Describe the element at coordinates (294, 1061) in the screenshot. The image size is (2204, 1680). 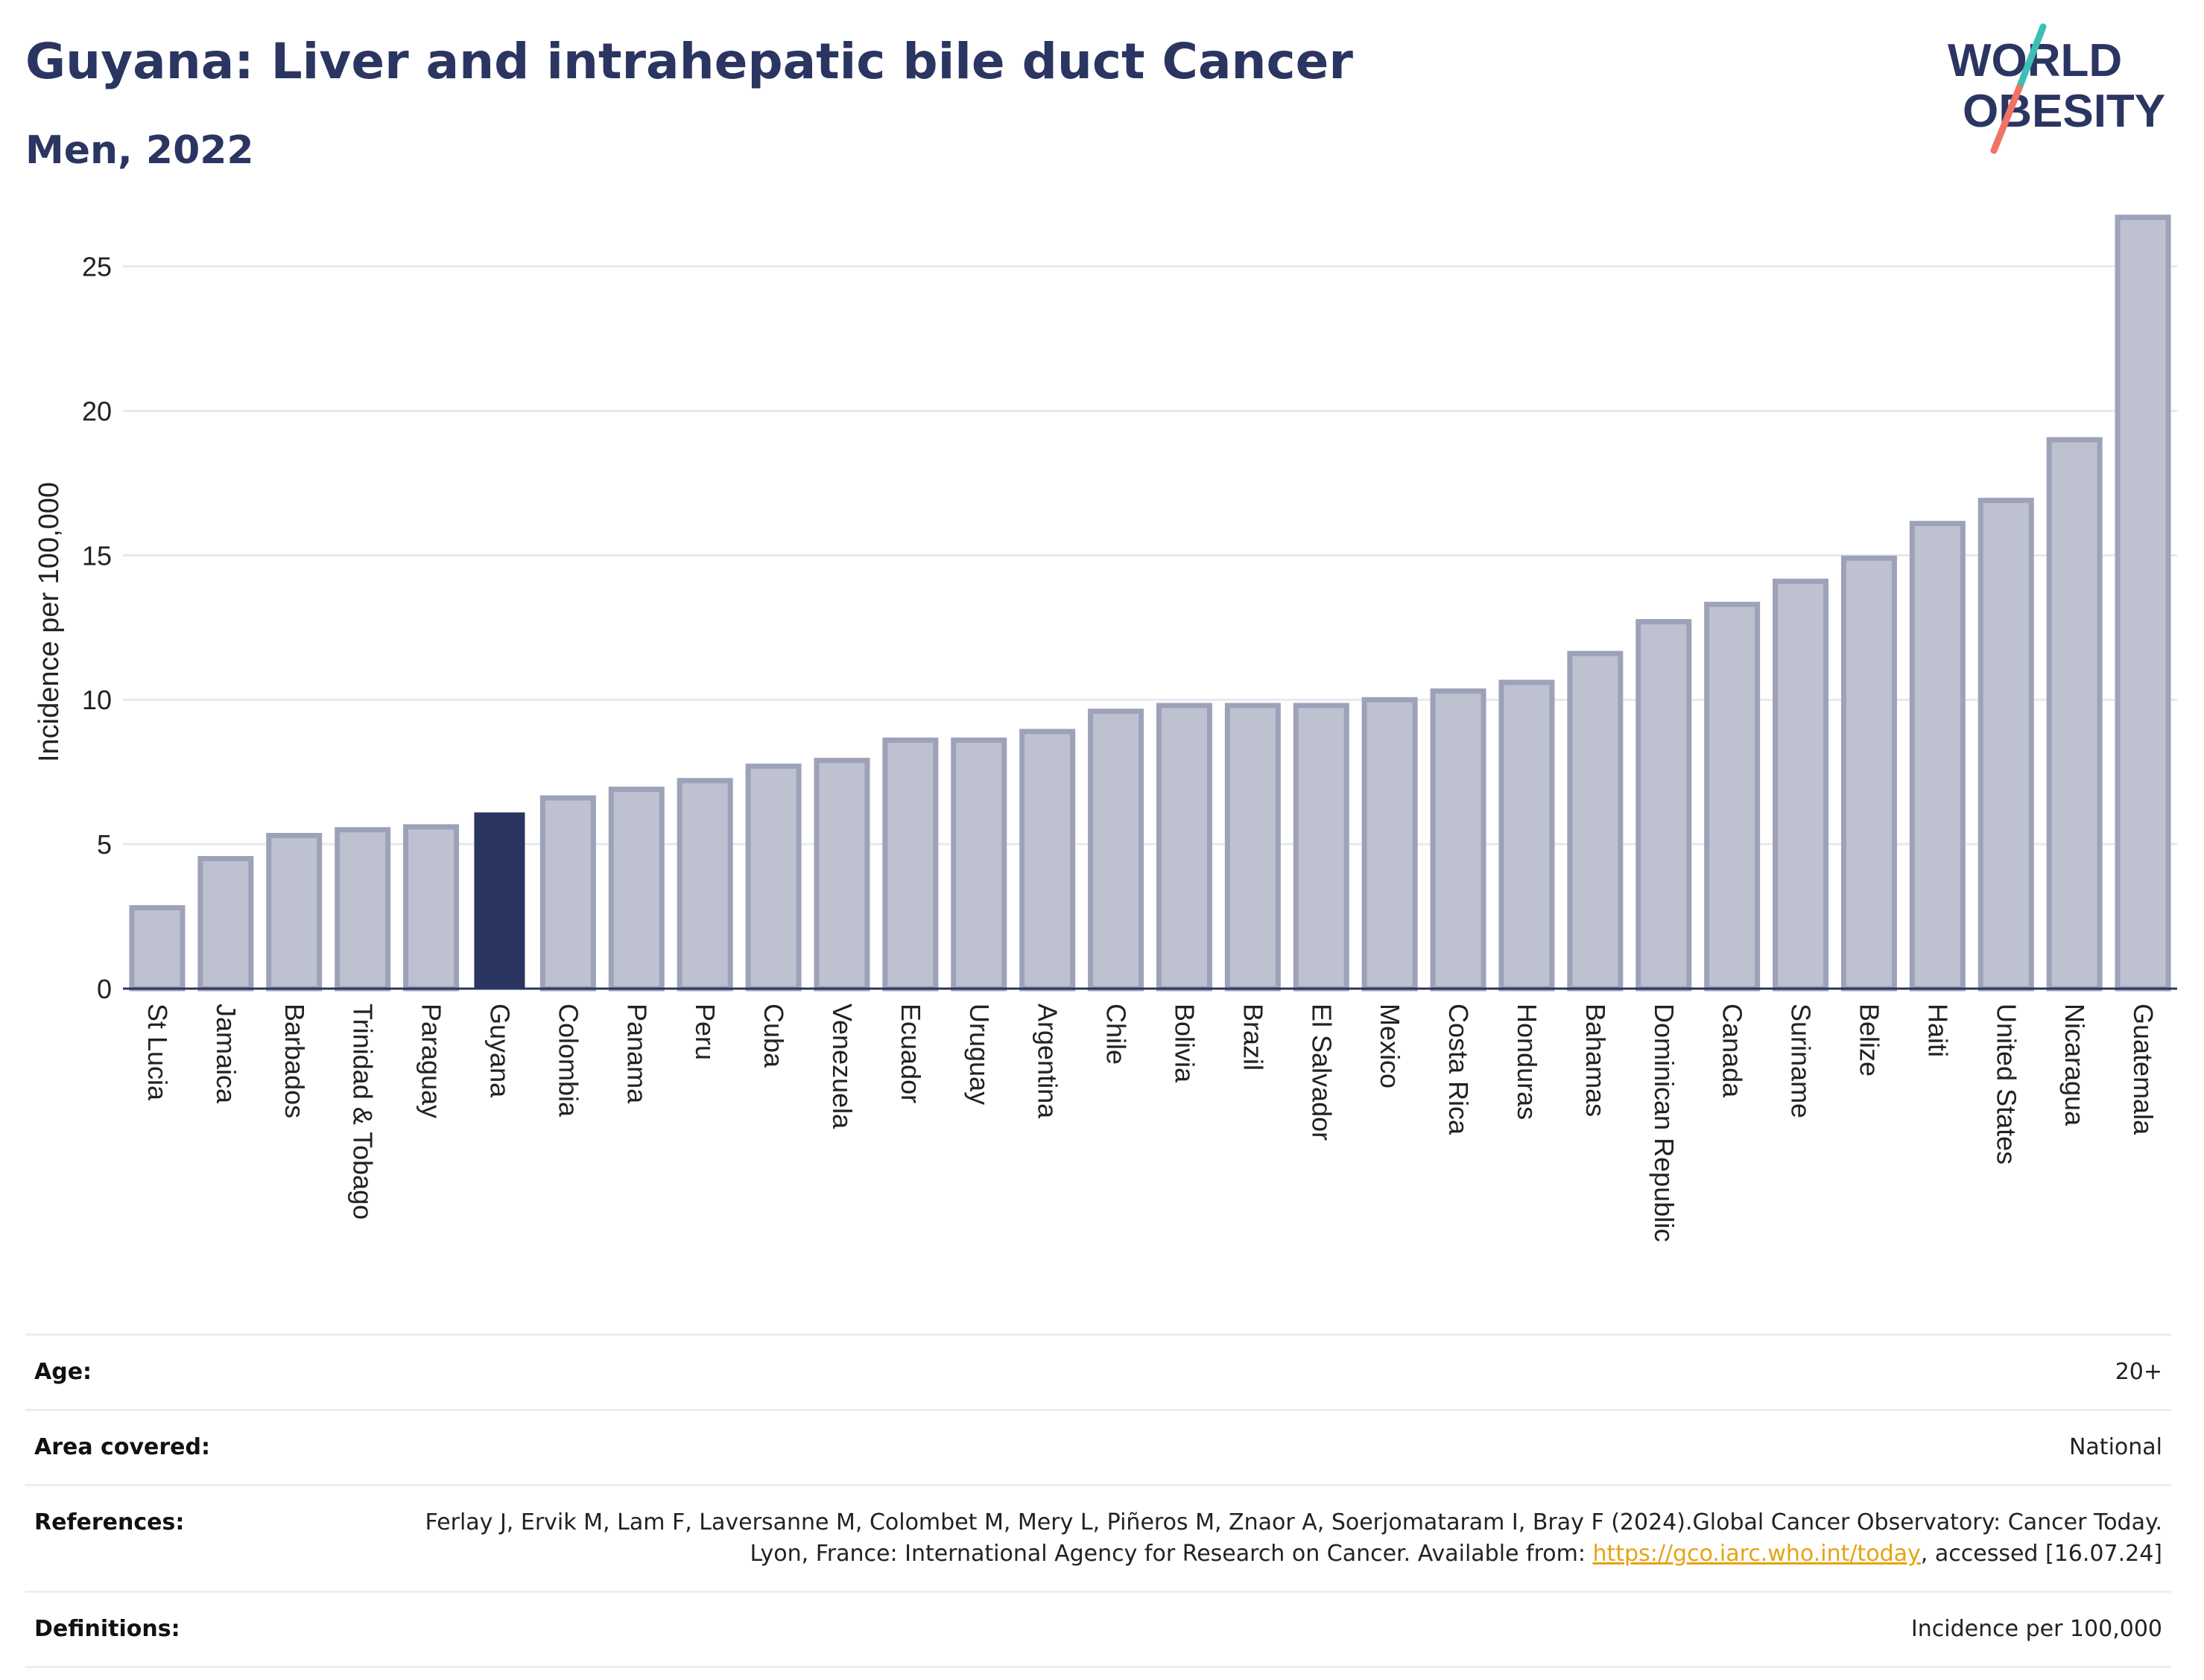
I see `x-tick-label: Barbados` at that location.